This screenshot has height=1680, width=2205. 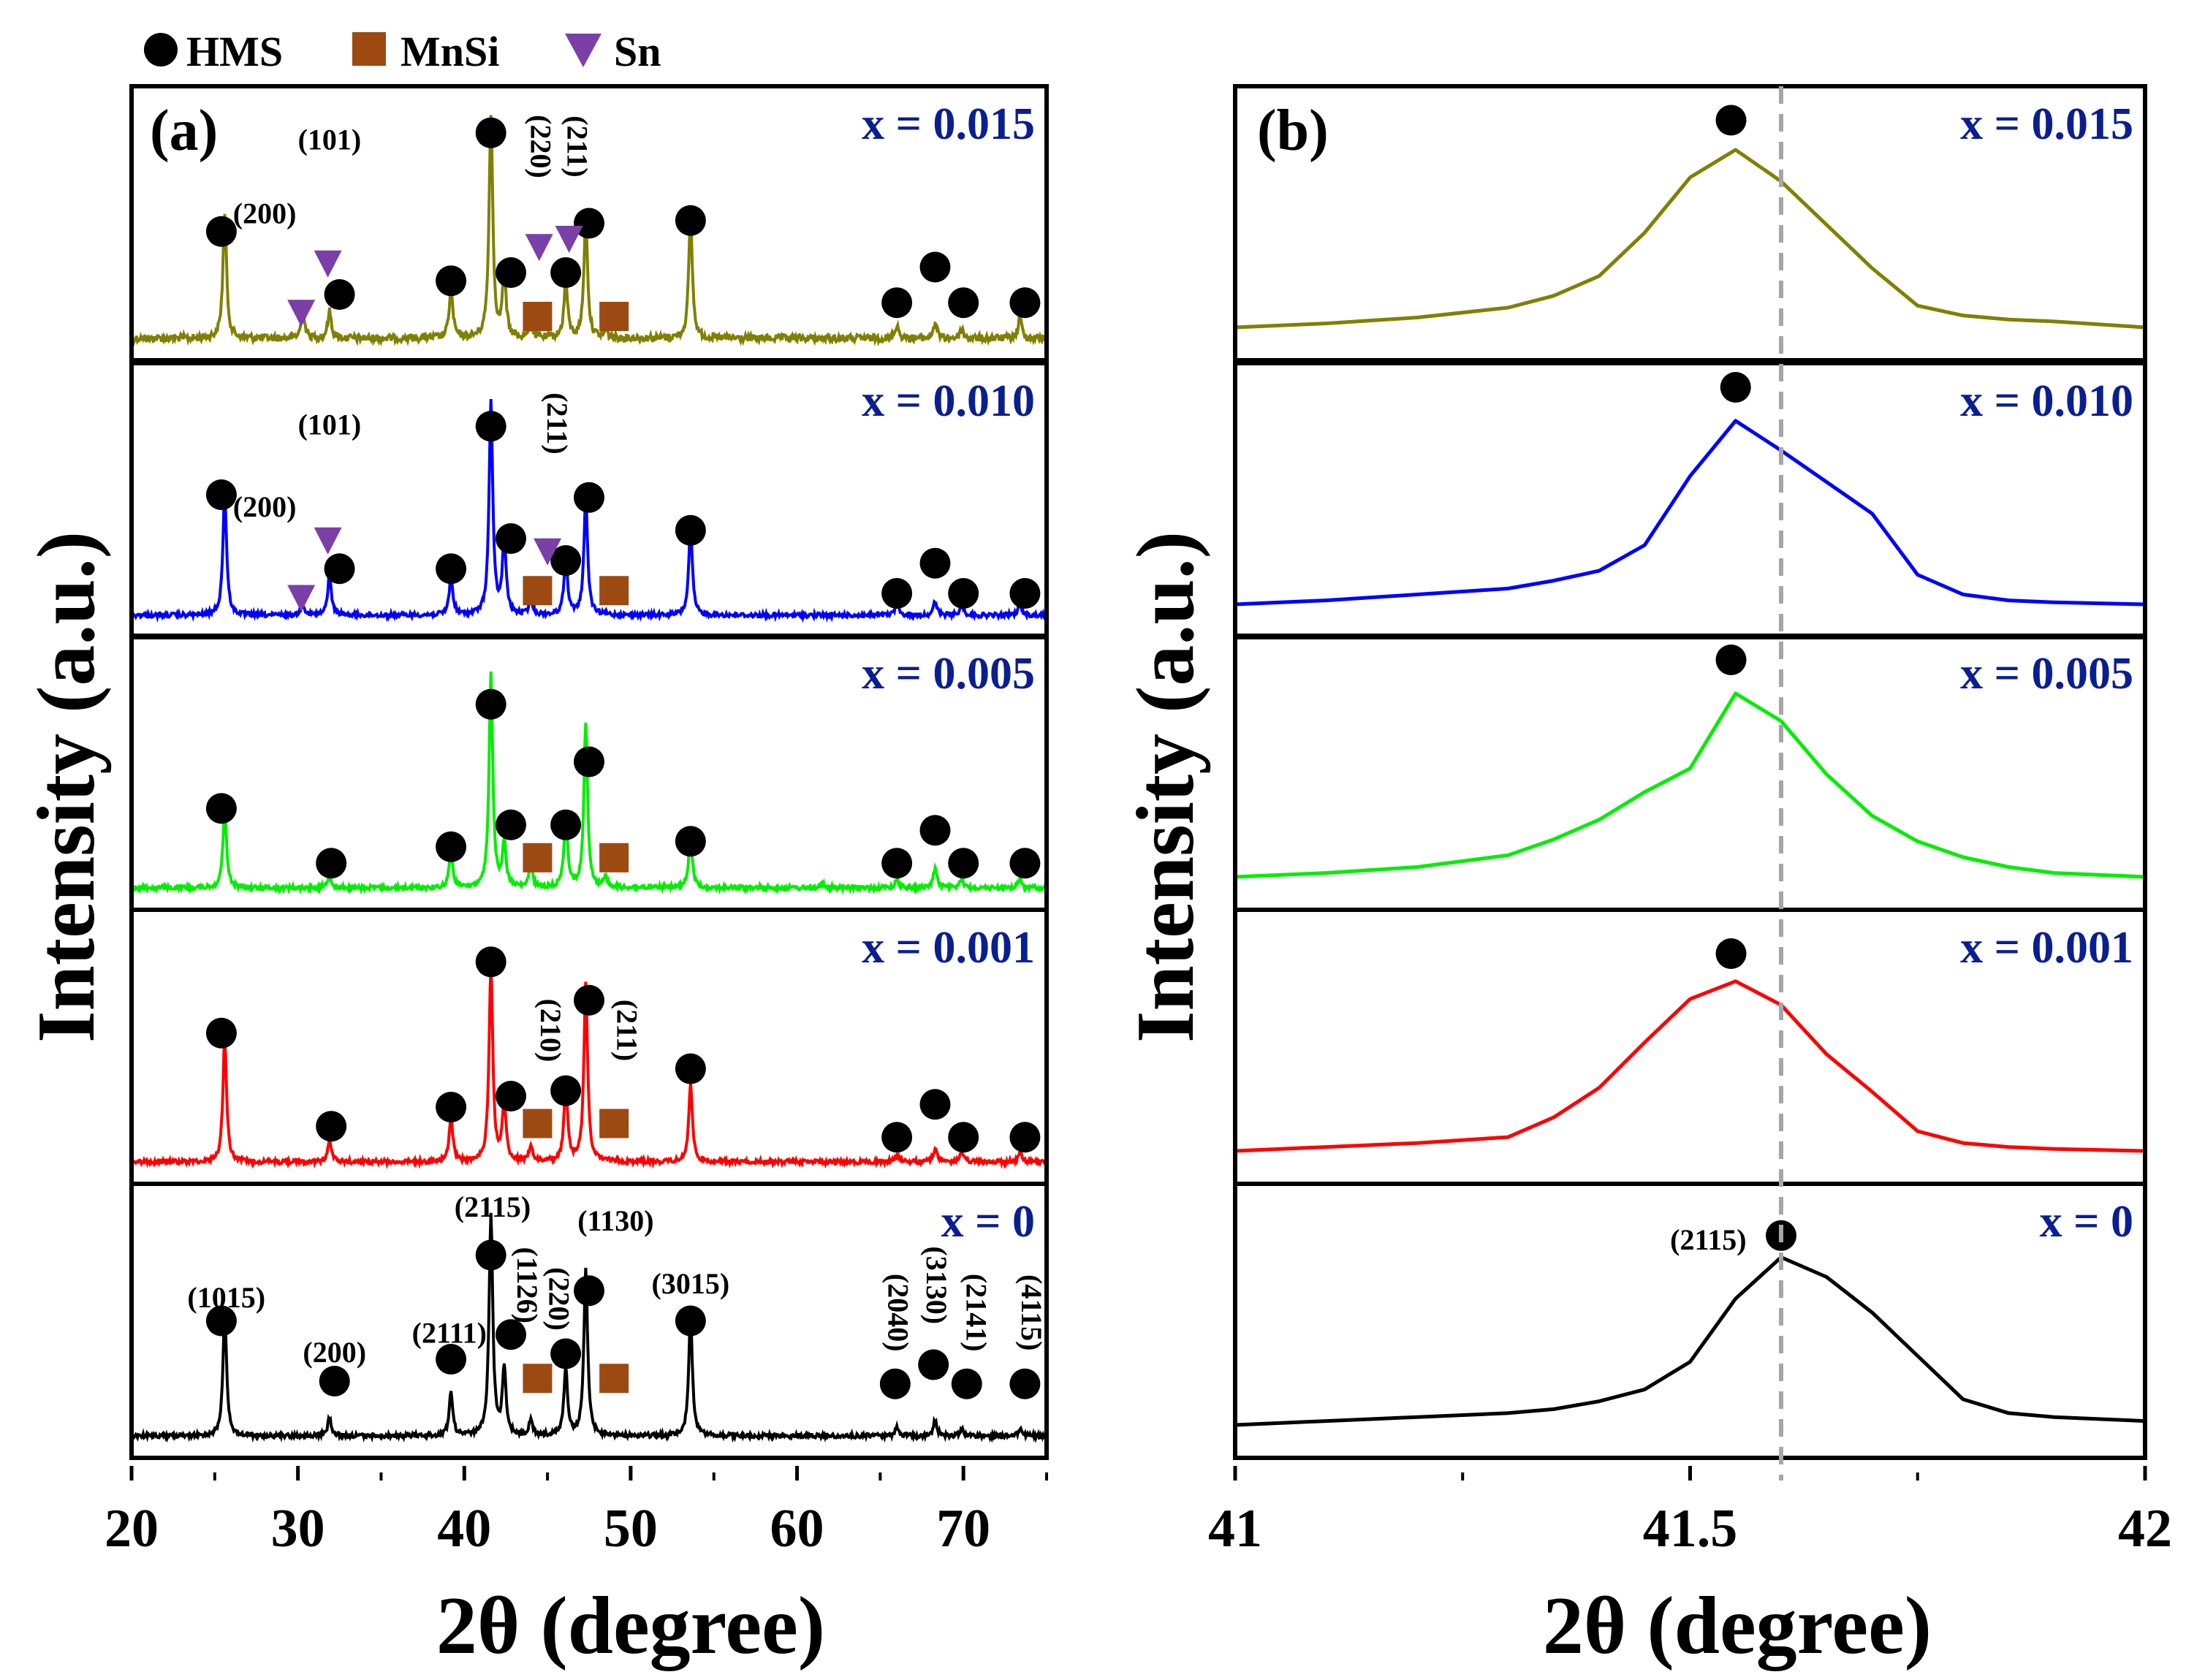 What do you see at coordinates (1708, 1239) in the screenshot?
I see `miller-index-label: (2115)` at bounding box center [1708, 1239].